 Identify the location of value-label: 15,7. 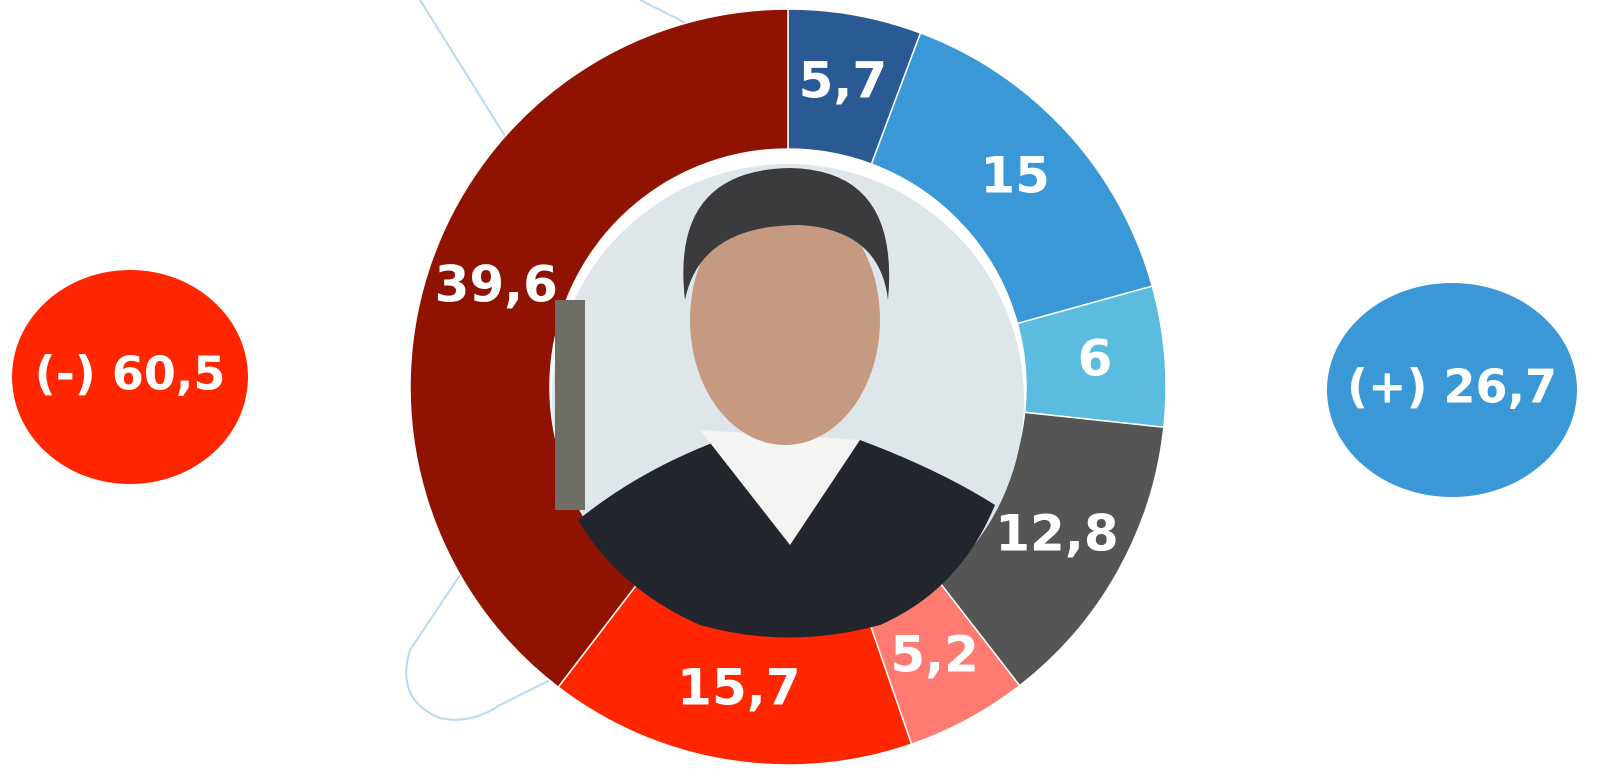
(738, 688).